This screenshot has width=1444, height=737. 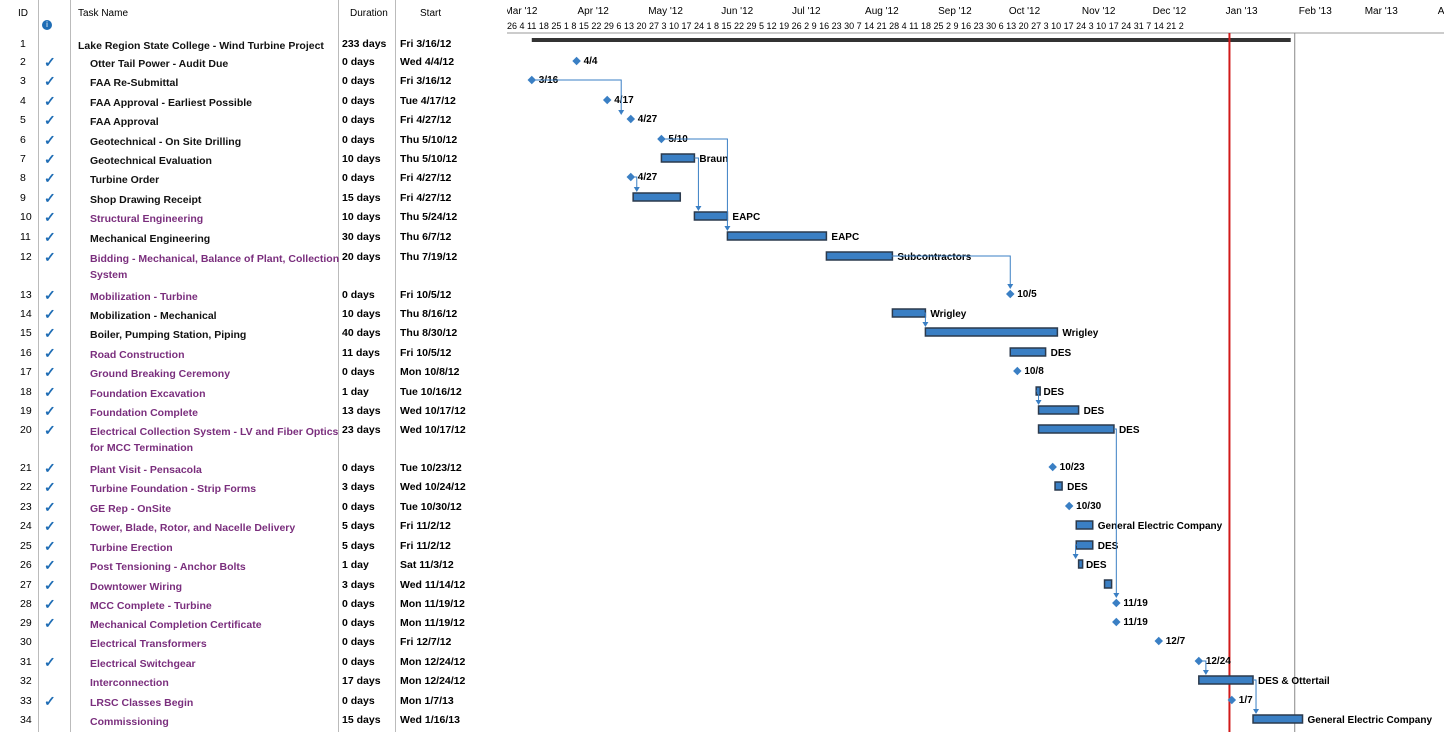 What do you see at coordinates (171, 103) in the screenshot?
I see `task-name: FAA Approval - Earliest Possible` at bounding box center [171, 103].